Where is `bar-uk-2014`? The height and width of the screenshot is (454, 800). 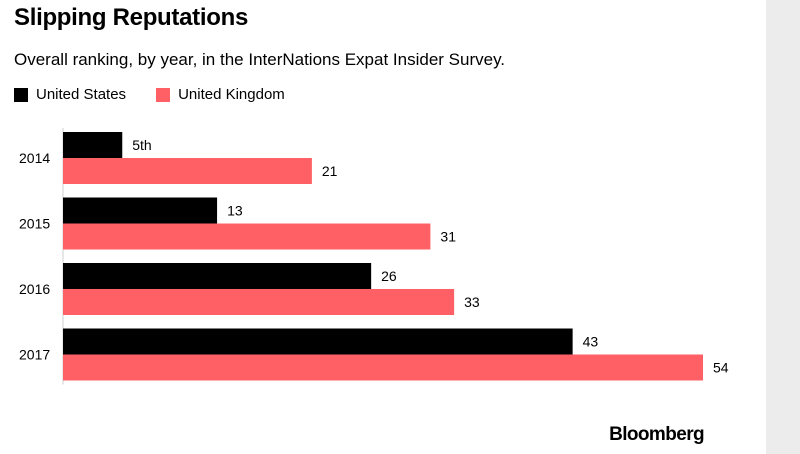 bar-uk-2014 is located at coordinates (187, 171).